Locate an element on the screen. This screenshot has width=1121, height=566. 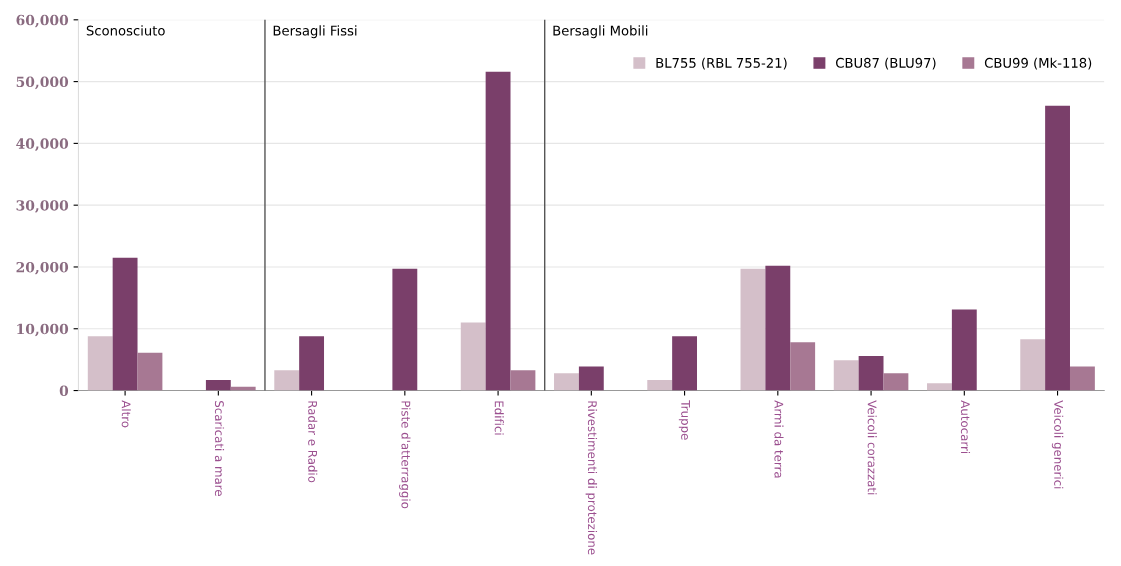
x-tick-label: Truppe is located at coordinates (684, 420).